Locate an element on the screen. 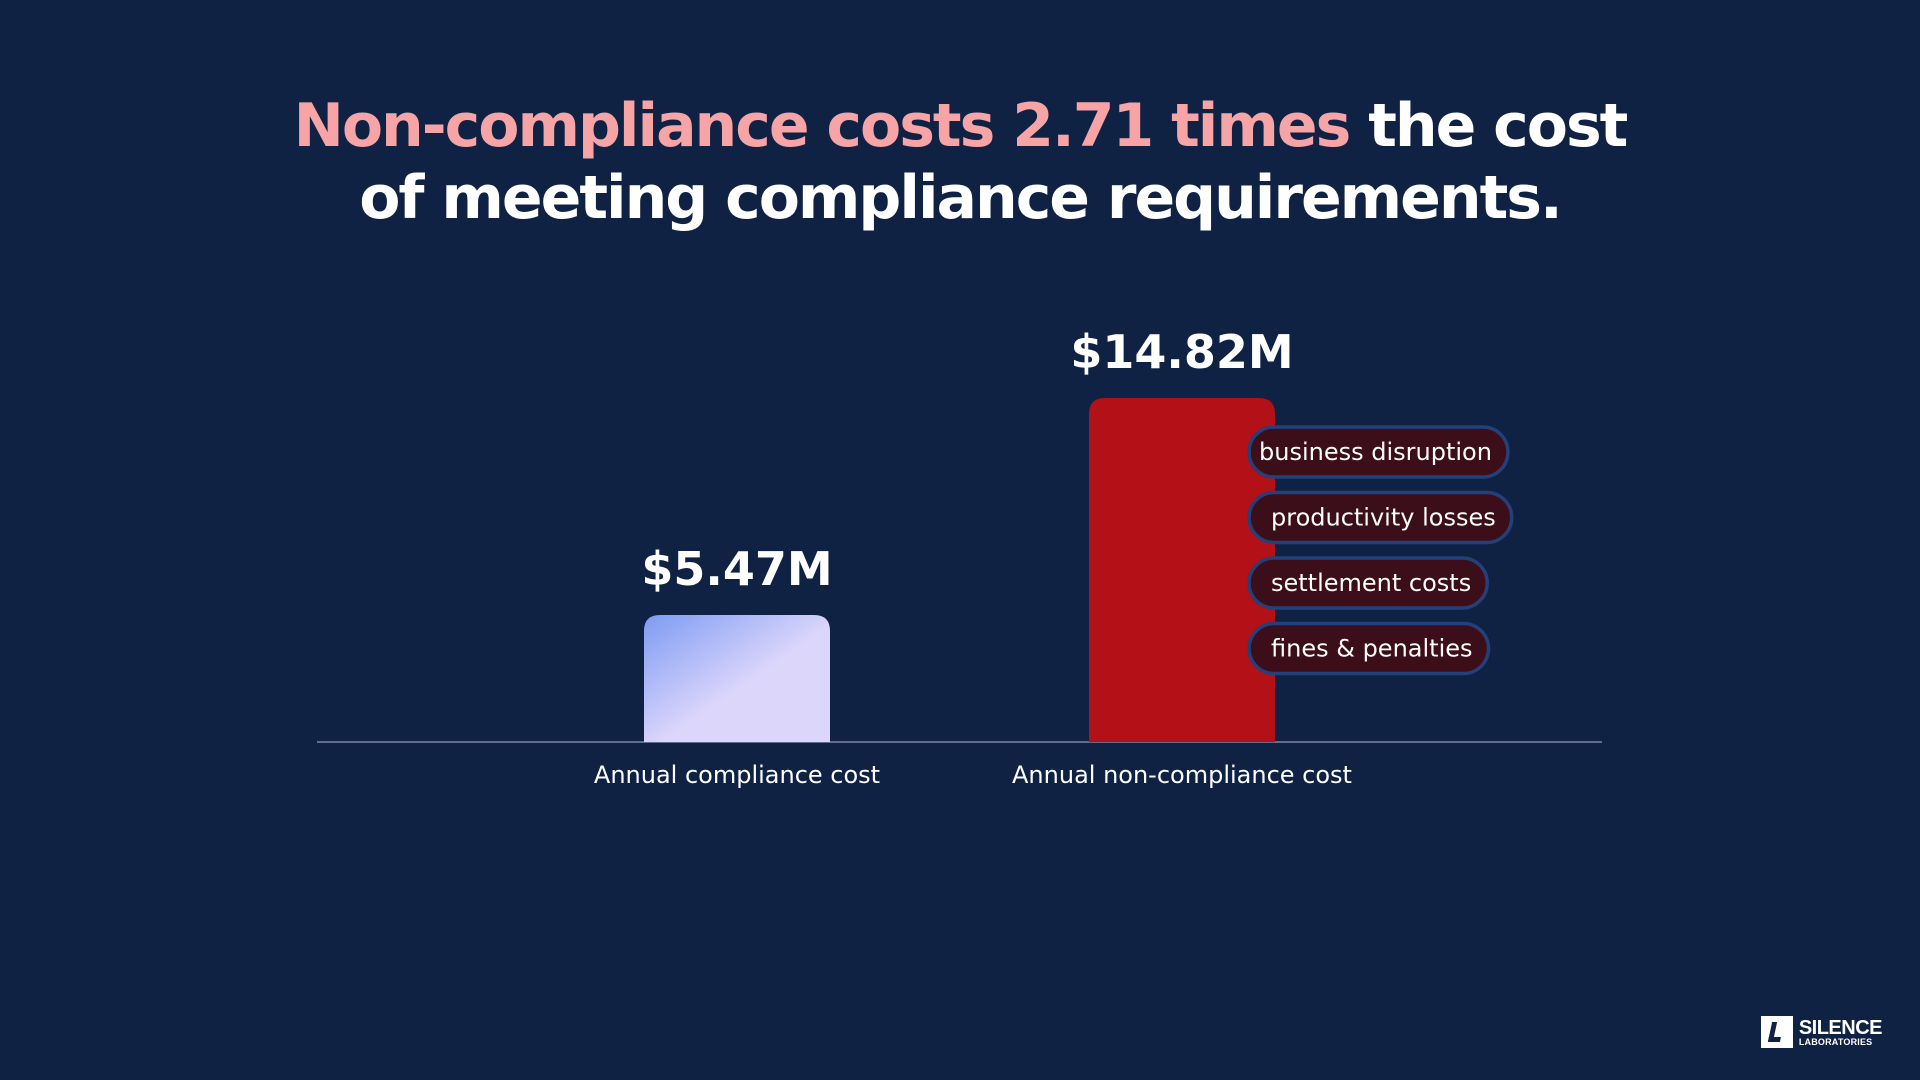  annotation-pill: settlement costs is located at coordinates (1368, 583).